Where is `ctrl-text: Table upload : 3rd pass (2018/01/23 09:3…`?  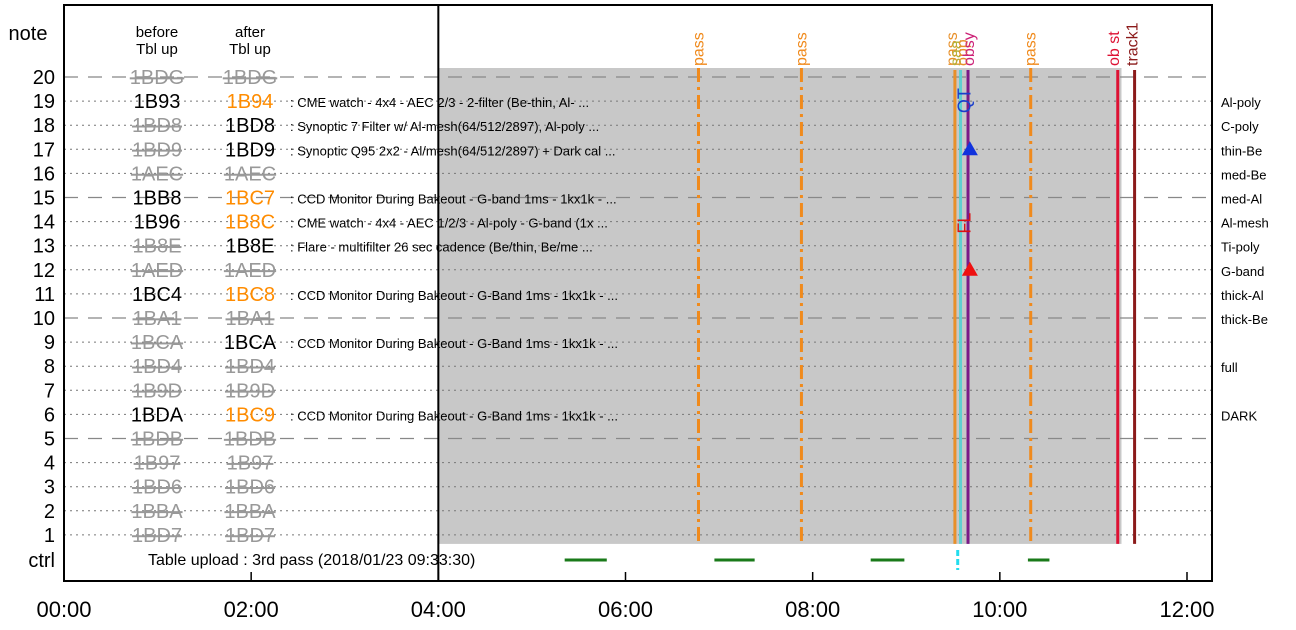
ctrl-text: Table upload : 3rd pass (2018/01/23 09:3… is located at coordinates (311, 560).